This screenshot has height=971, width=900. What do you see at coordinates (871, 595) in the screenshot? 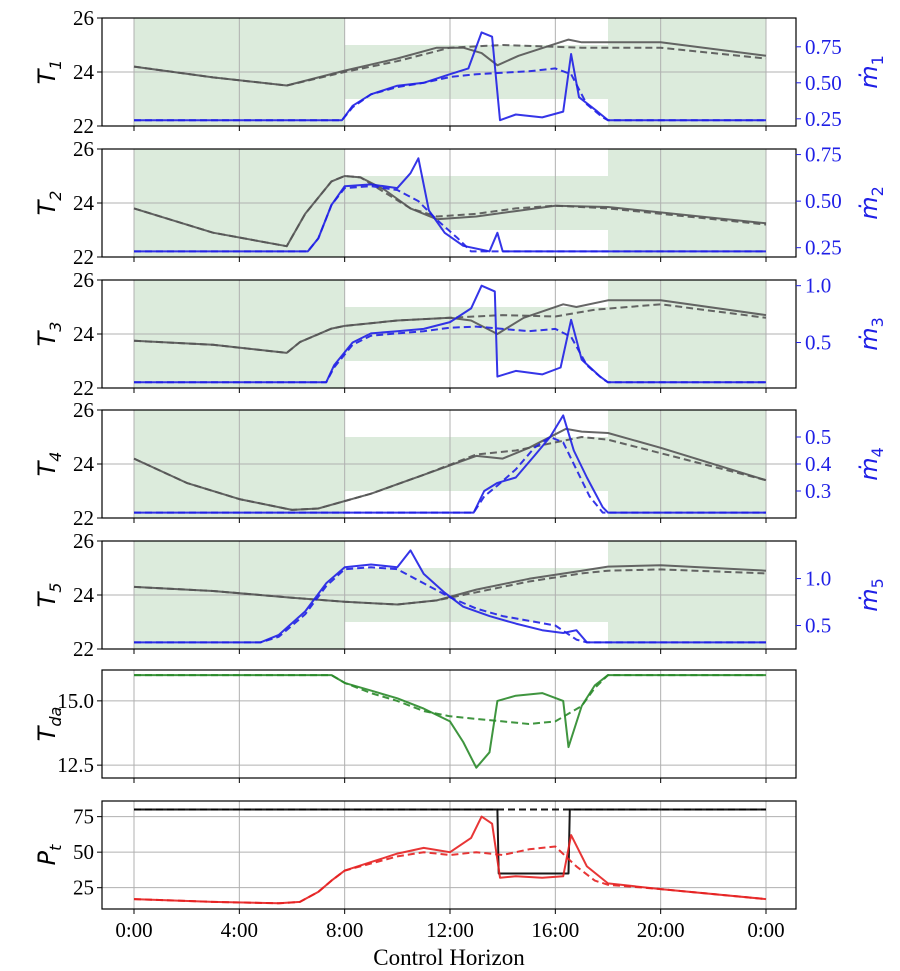
I see `y2-axis-label: ṁ5` at bounding box center [871, 595].